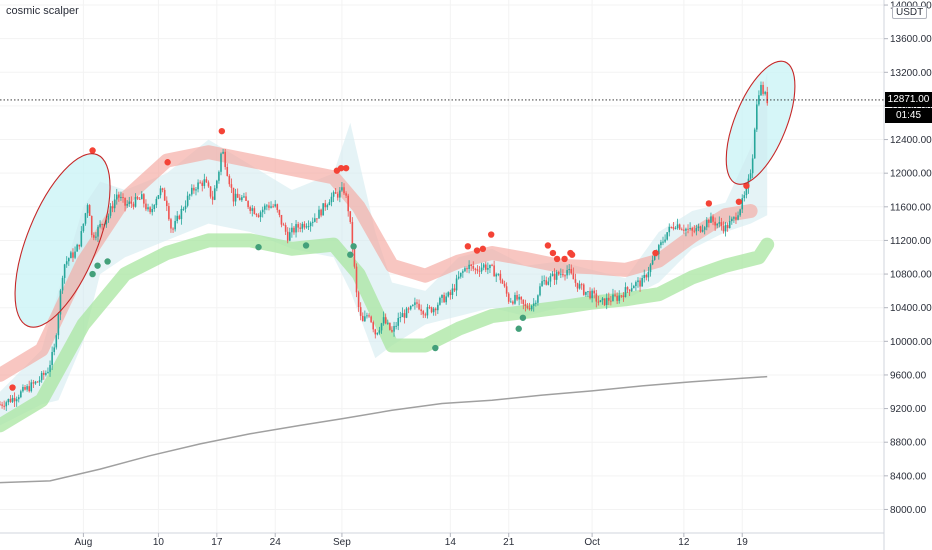 This screenshot has height=550, width=932. I want to click on y-tick-label: 12400.00, so click(911, 140).